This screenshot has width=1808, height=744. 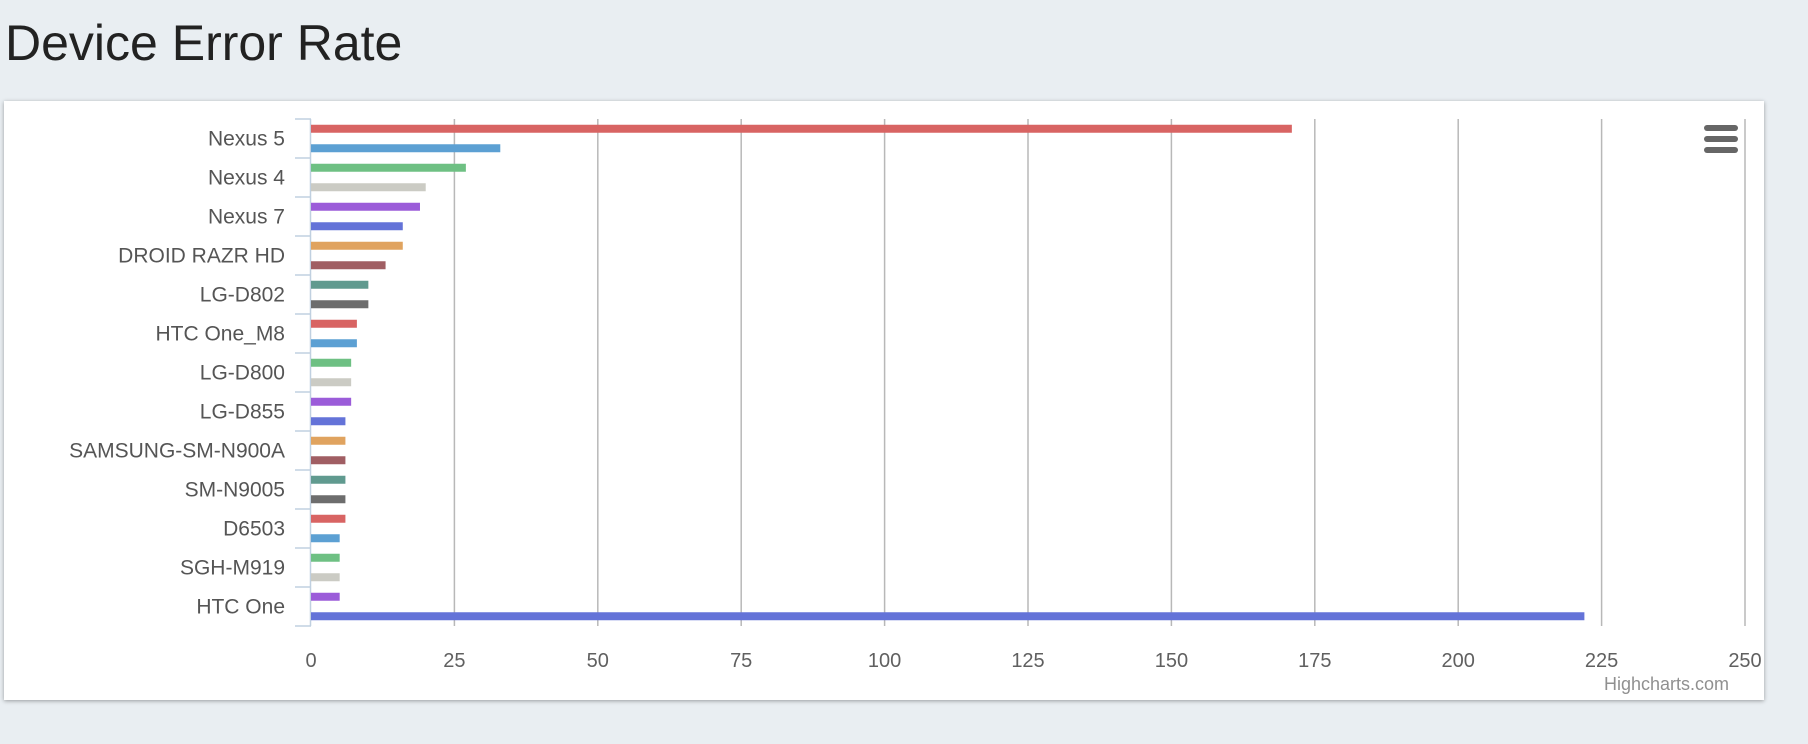 What do you see at coordinates (303, 372) in the screenshot?
I see `category-axis` at bounding box center [303, 372].